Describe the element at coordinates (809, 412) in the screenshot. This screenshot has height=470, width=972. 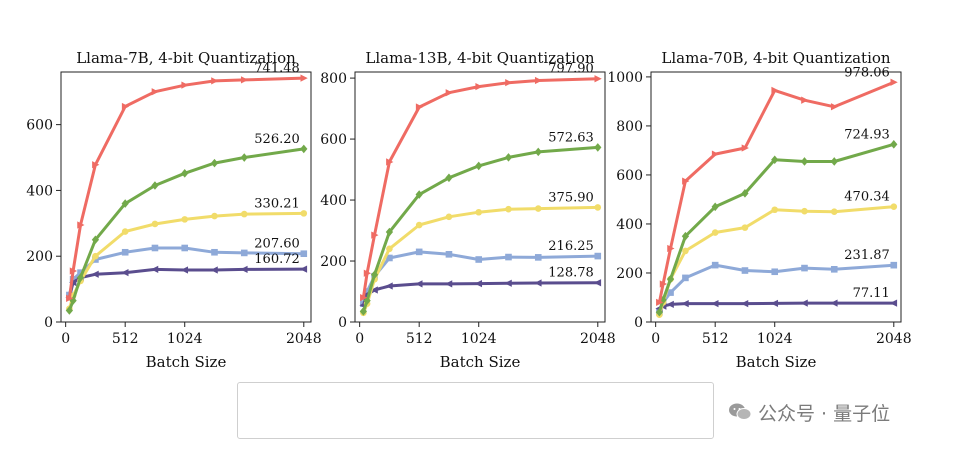
I see `watermark: 公众号 · 量子位` at that location.